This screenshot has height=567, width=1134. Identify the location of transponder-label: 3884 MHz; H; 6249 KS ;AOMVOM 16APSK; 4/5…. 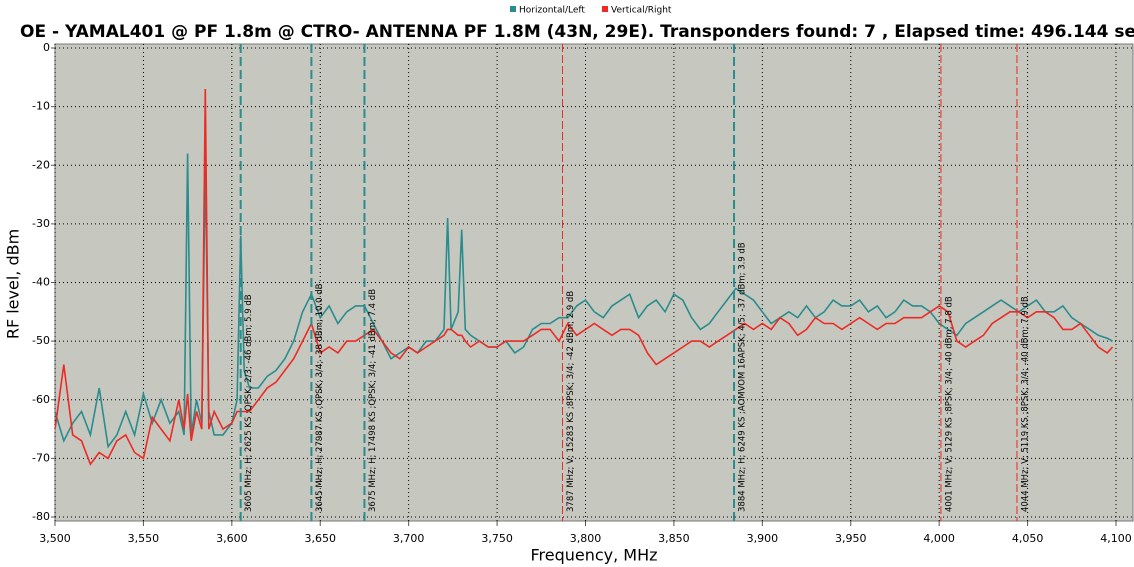
(743, 377).